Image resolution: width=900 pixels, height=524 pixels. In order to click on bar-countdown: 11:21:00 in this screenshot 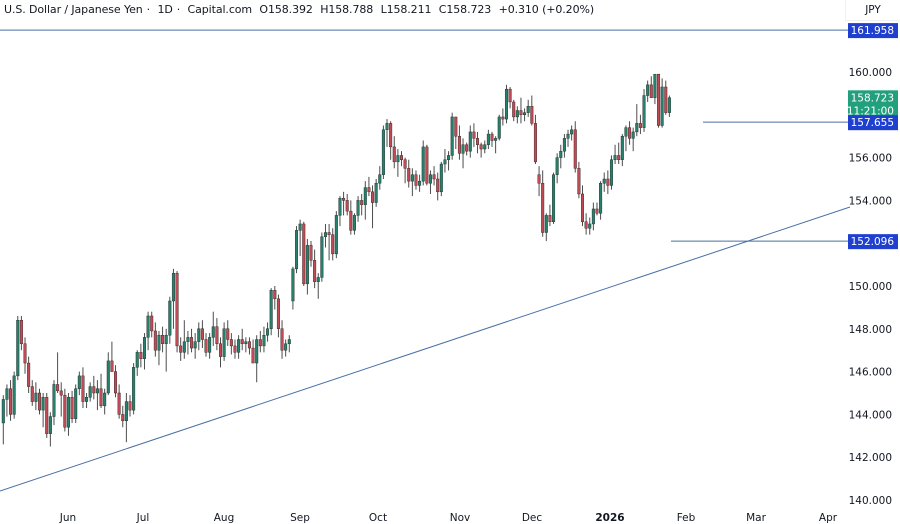, I will do `click(870, 111)`.